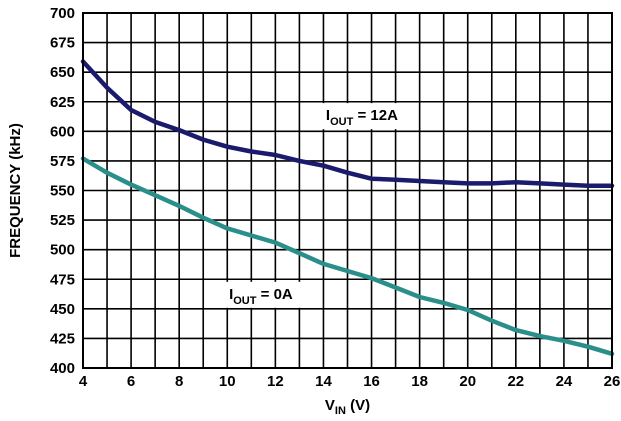  What do you see at coordinates (62, 220) in the screenshot?
I see `y-tick-label: 525` at bounding box center [62, 220].